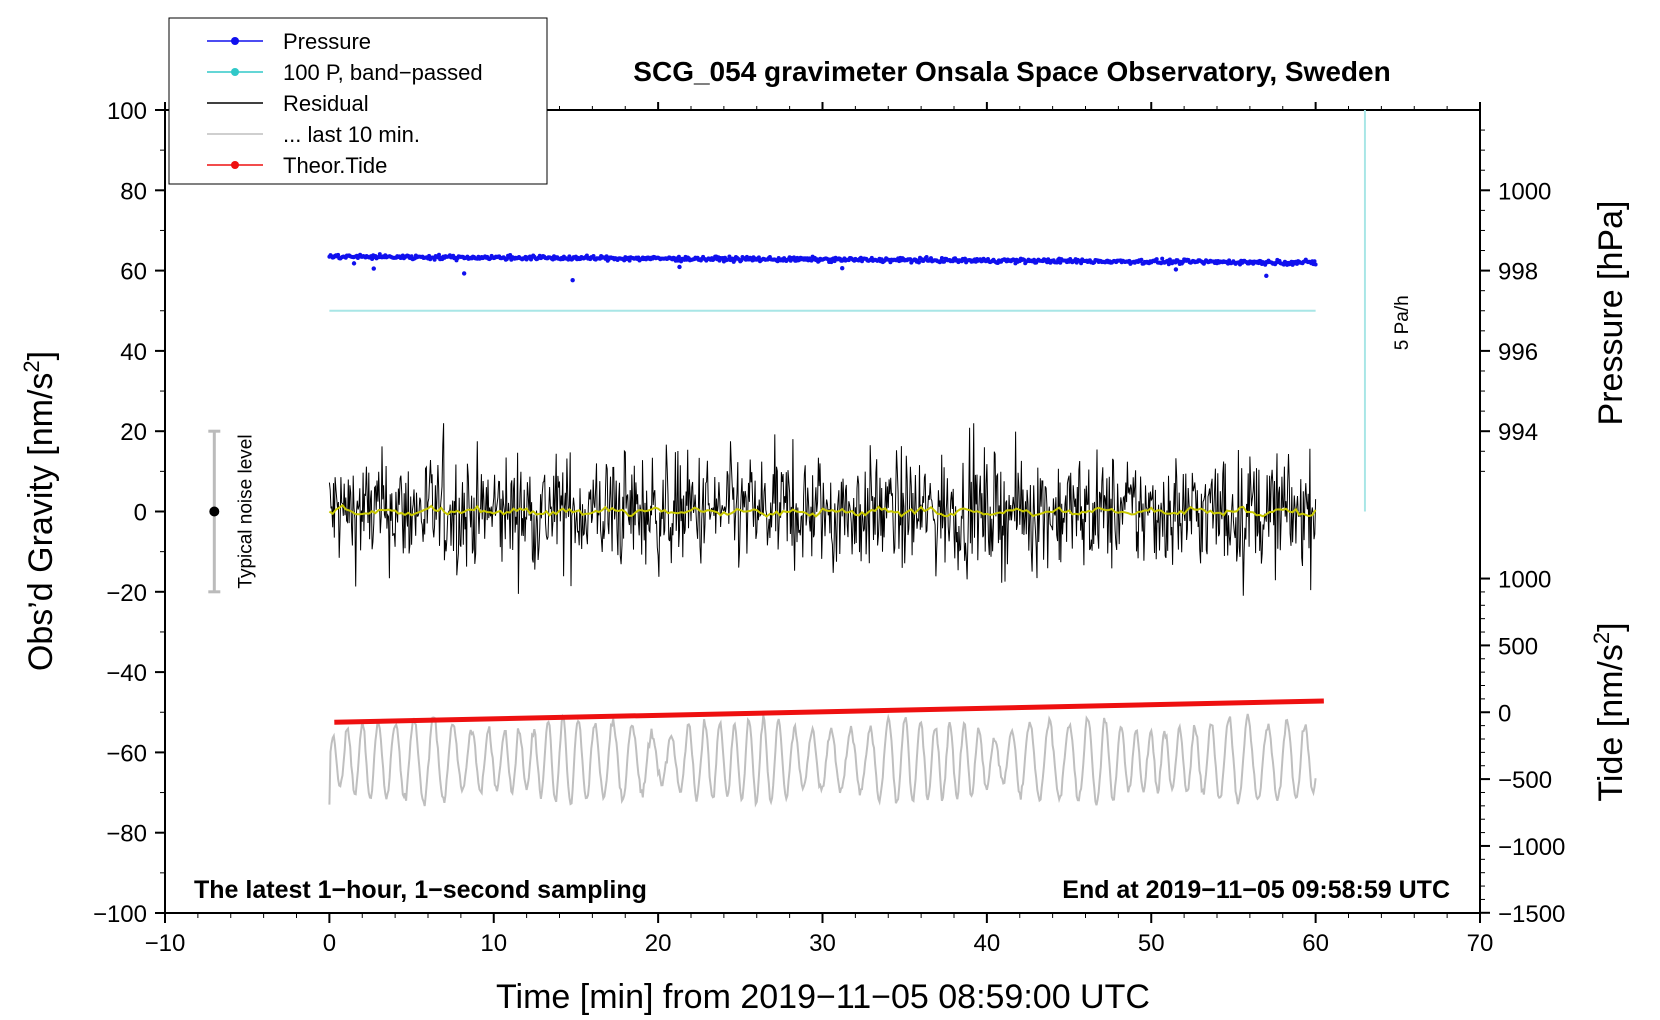  Describe the element at coordinates (1524, 191) in the screenshot. I see `pressure-tick-label: 1000` at that location.